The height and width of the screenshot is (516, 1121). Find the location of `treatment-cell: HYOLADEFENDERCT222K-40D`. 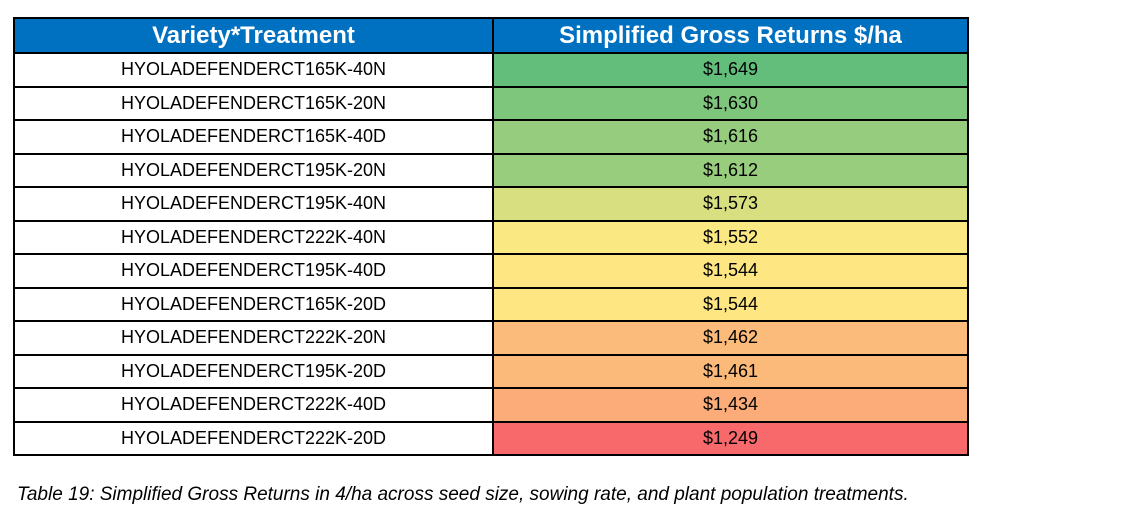

treatment-cell: HYOLADEFENDERCT222K-40D is located at coordinates (253, 405).